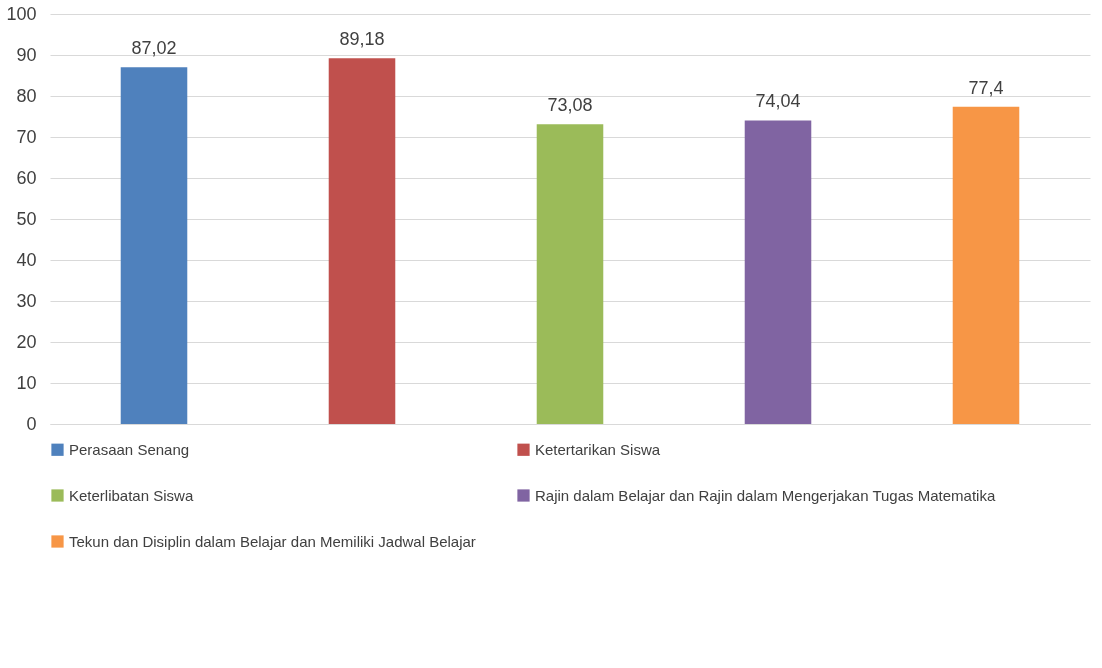 This screenshot has width=1102, height=668. Describe the element at coordinates (154, 48) in the screenshot. I see `data-label: 87,02` at that location.